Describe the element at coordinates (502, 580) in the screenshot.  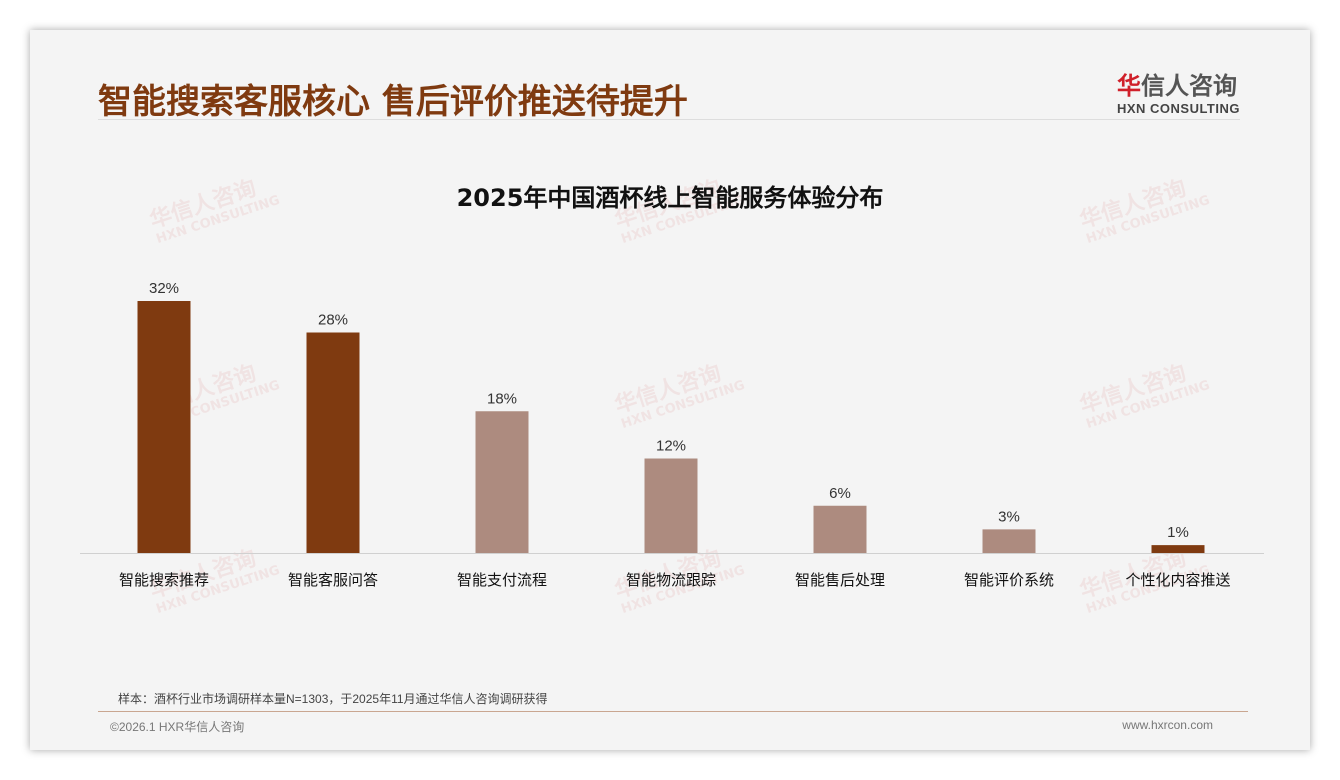
I see `x-tick-label: 智能支付流程` at that location.